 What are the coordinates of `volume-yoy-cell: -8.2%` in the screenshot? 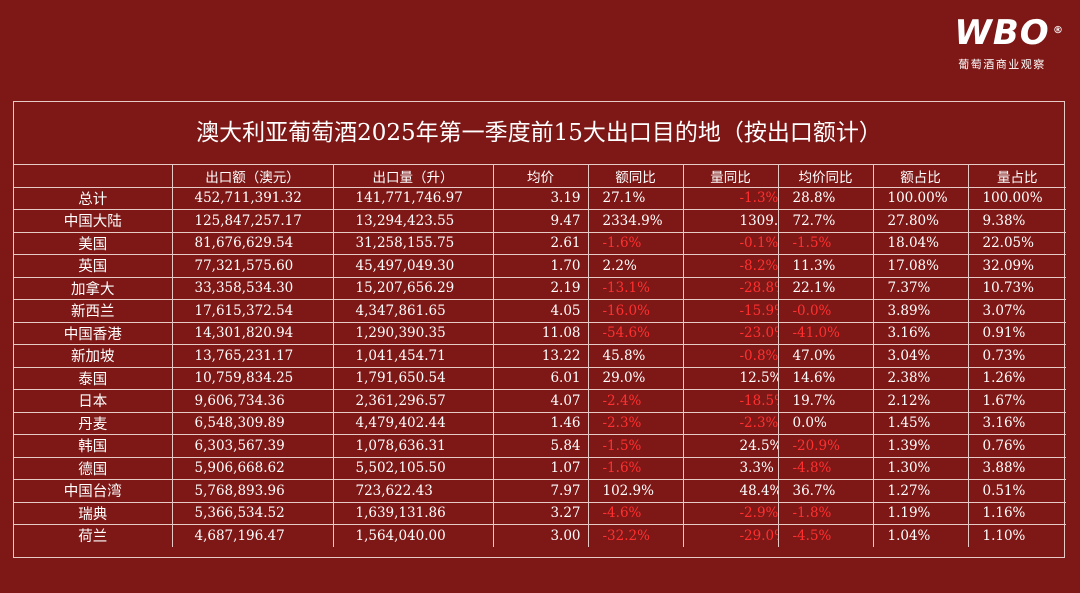 It's located at (730, 265).